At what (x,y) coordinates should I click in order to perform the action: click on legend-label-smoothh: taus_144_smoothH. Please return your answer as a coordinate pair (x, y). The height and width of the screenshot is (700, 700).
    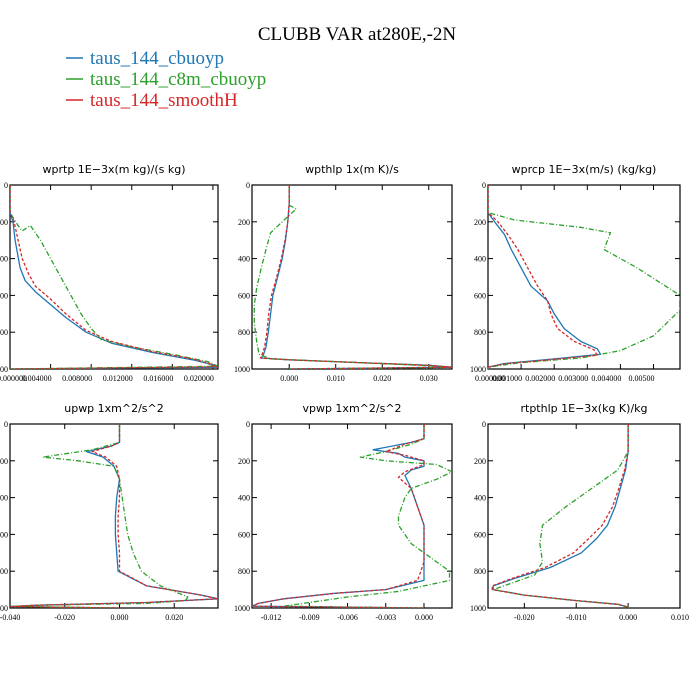
    Looking at the image, I should click on (164, 100).